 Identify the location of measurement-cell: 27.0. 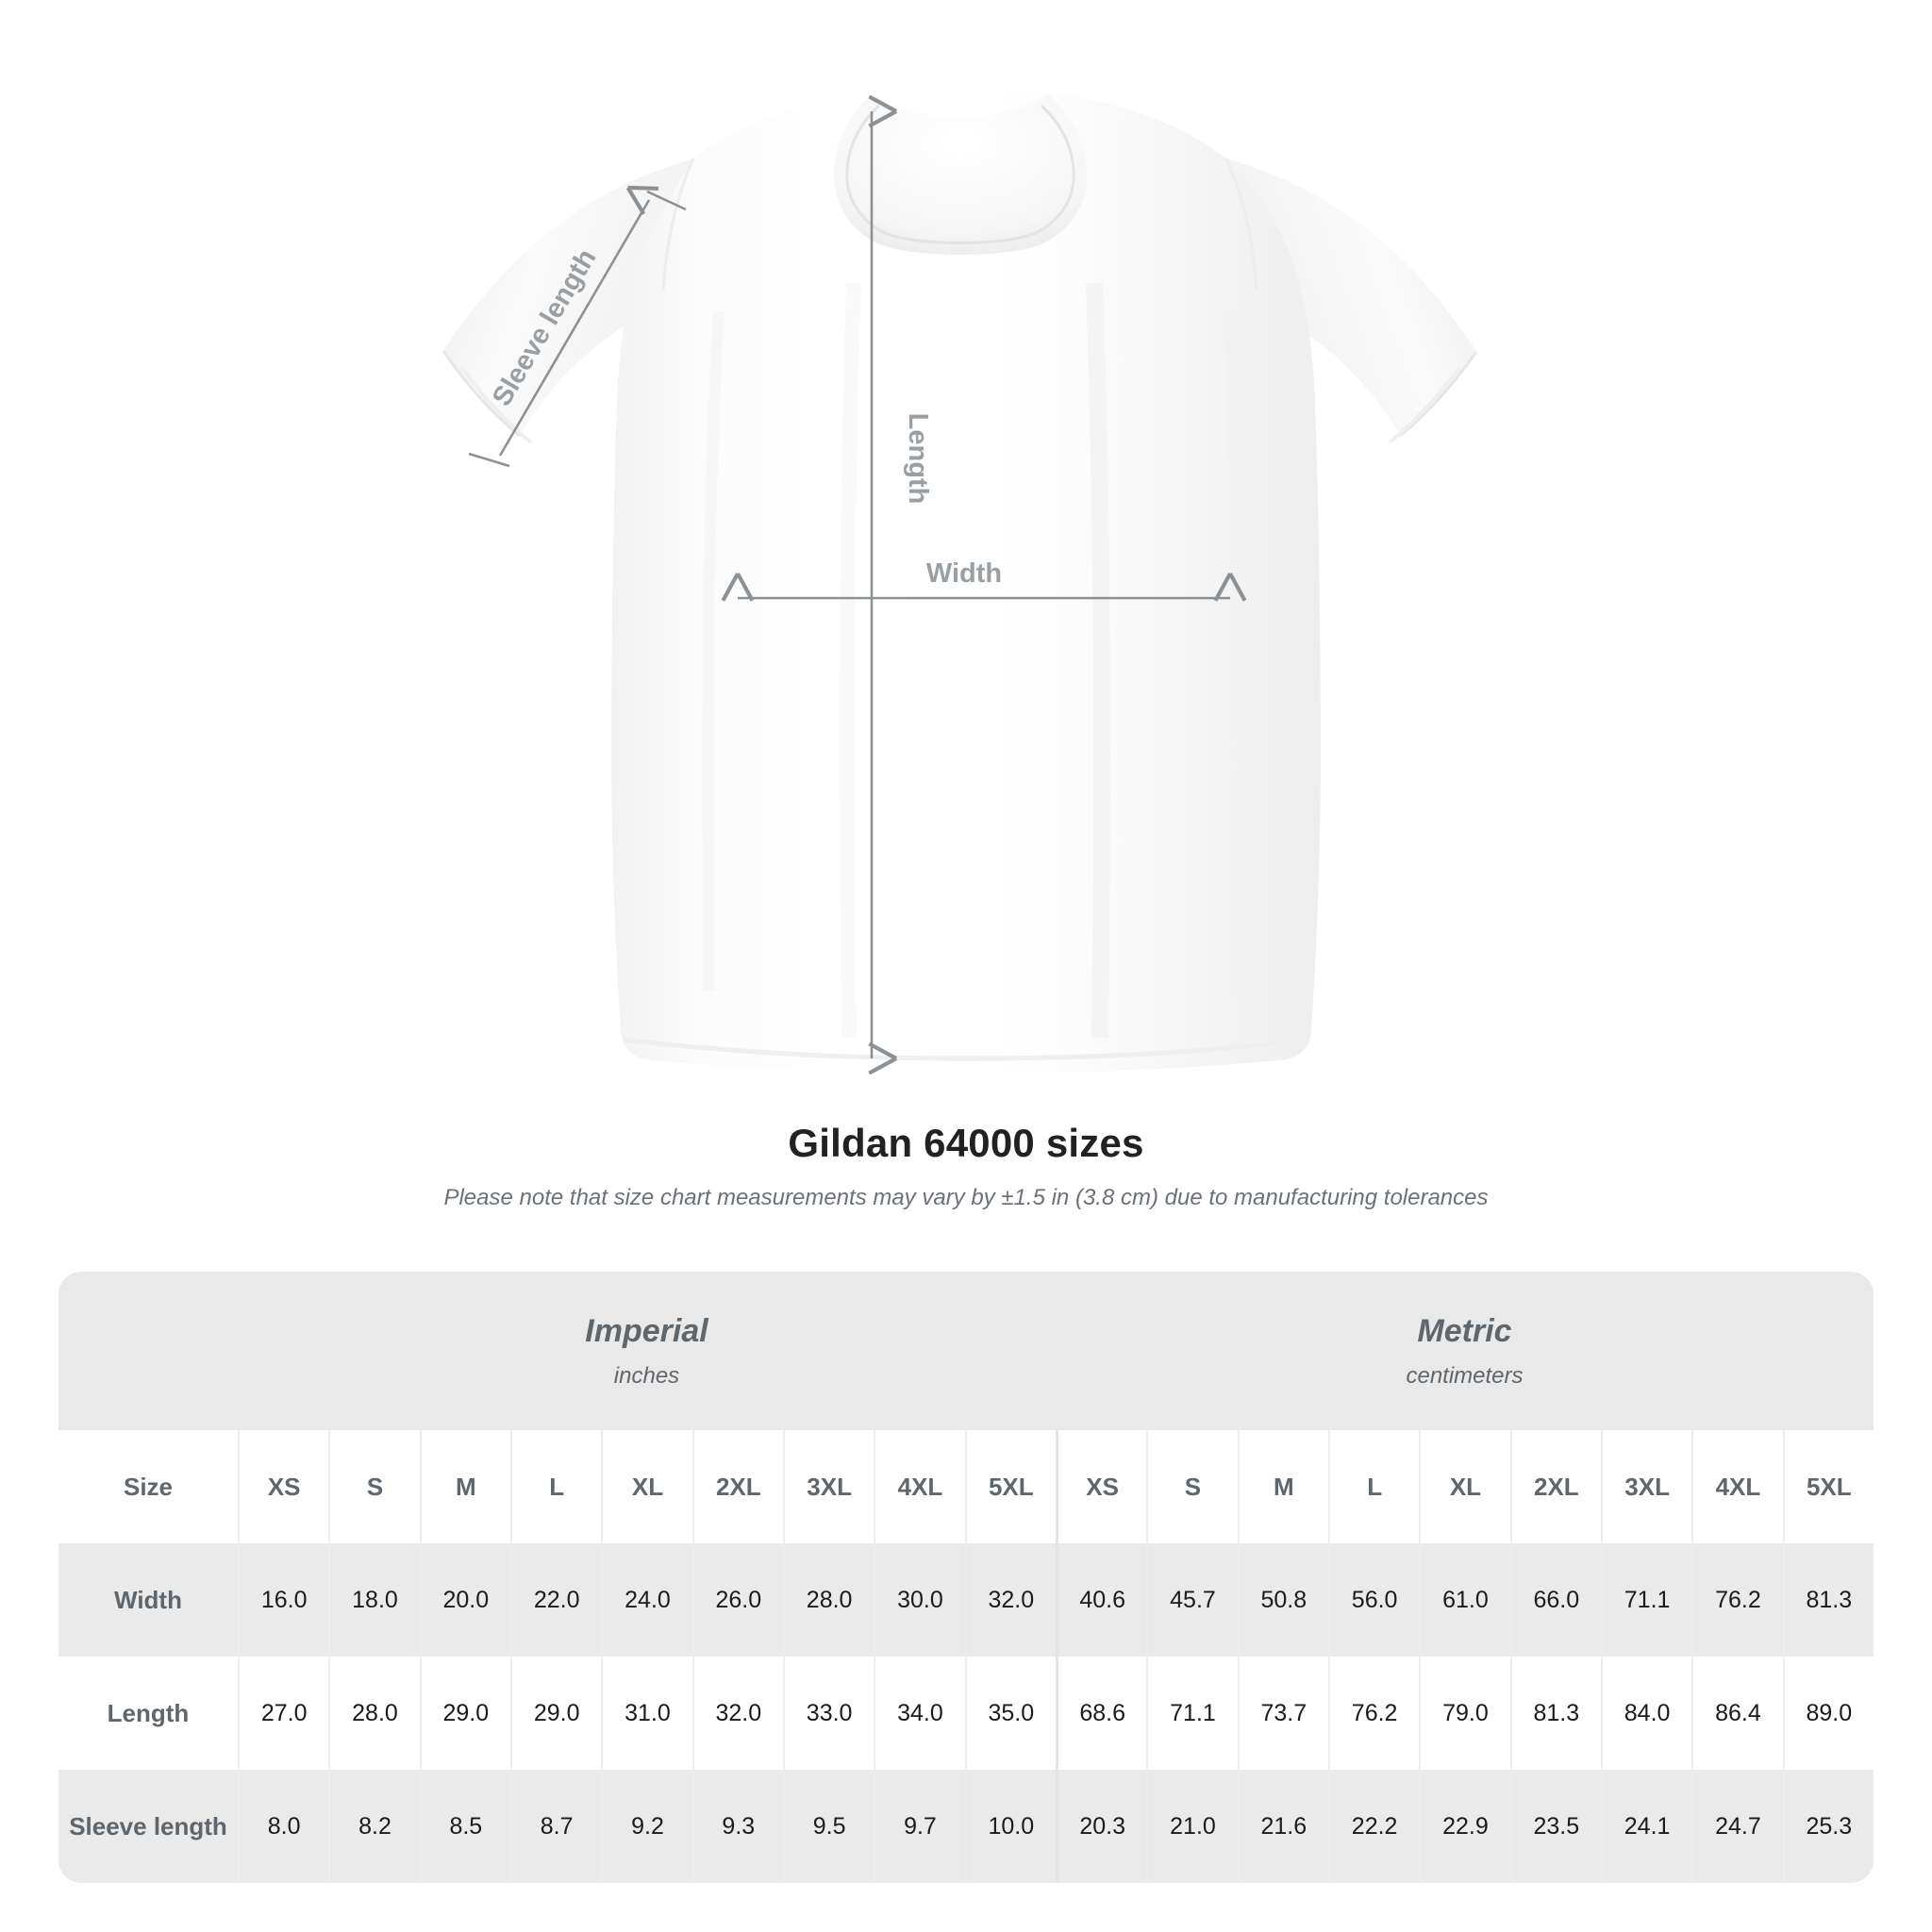
(283, 1714).